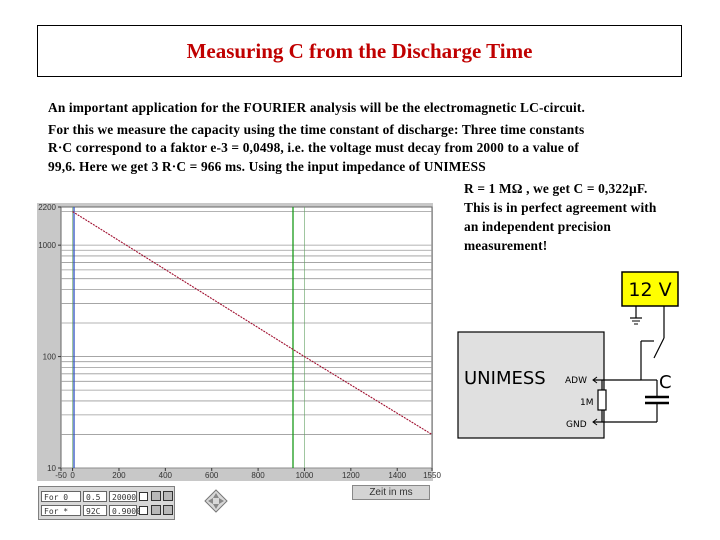 Image resolution: width=720 pixels, height=540 pixels. I want to click on paragraph-line-8: measurement!, so click(506, 245).